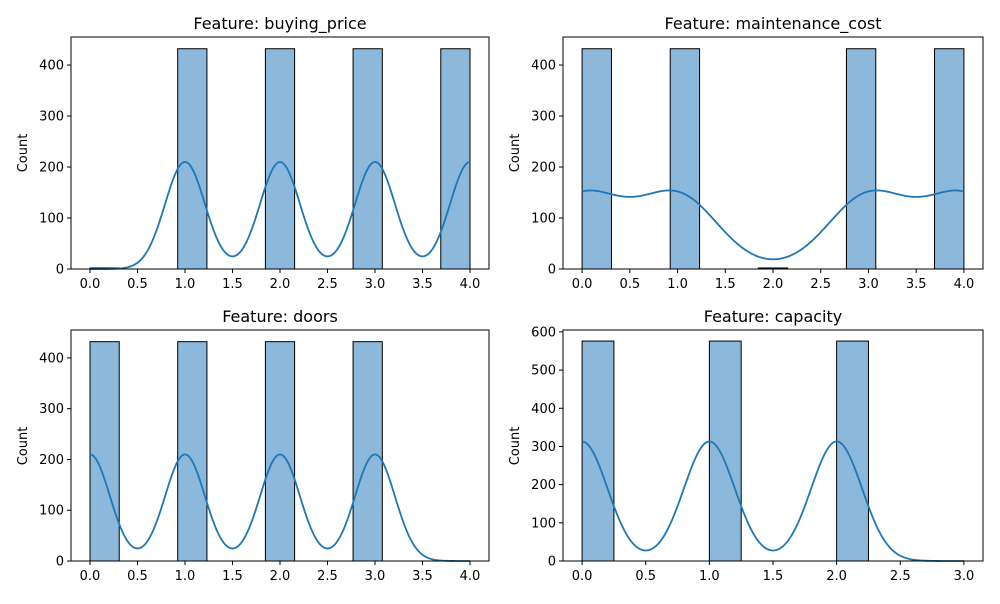 Image resolution: width=1000 pixels, height=604 pixels. I want to click on chart-title: Feature: doors, so click(280, 316).